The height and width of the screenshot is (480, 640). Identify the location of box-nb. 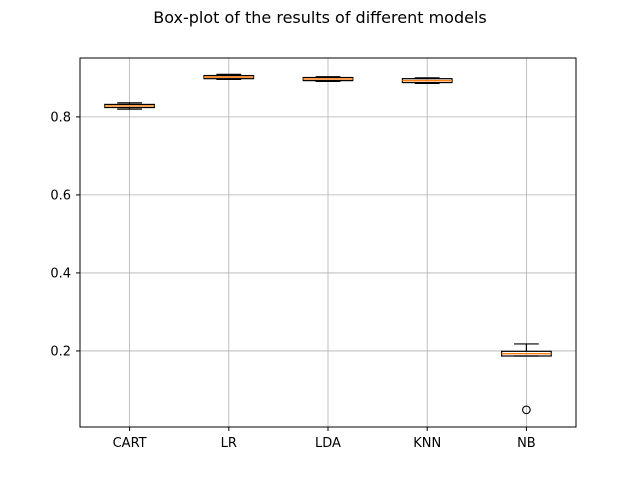
(526, 379).